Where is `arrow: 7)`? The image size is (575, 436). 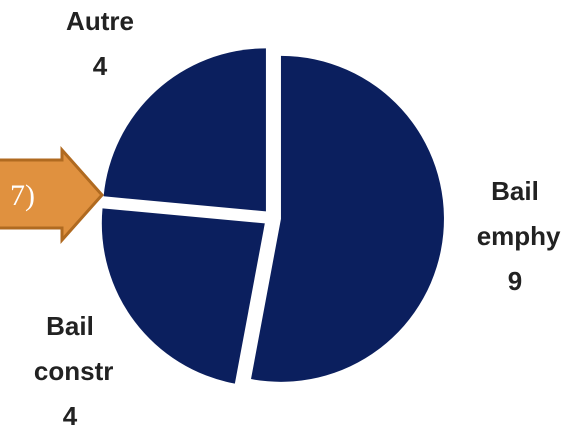 arrow: 7) is located at coordinates (52, 195).